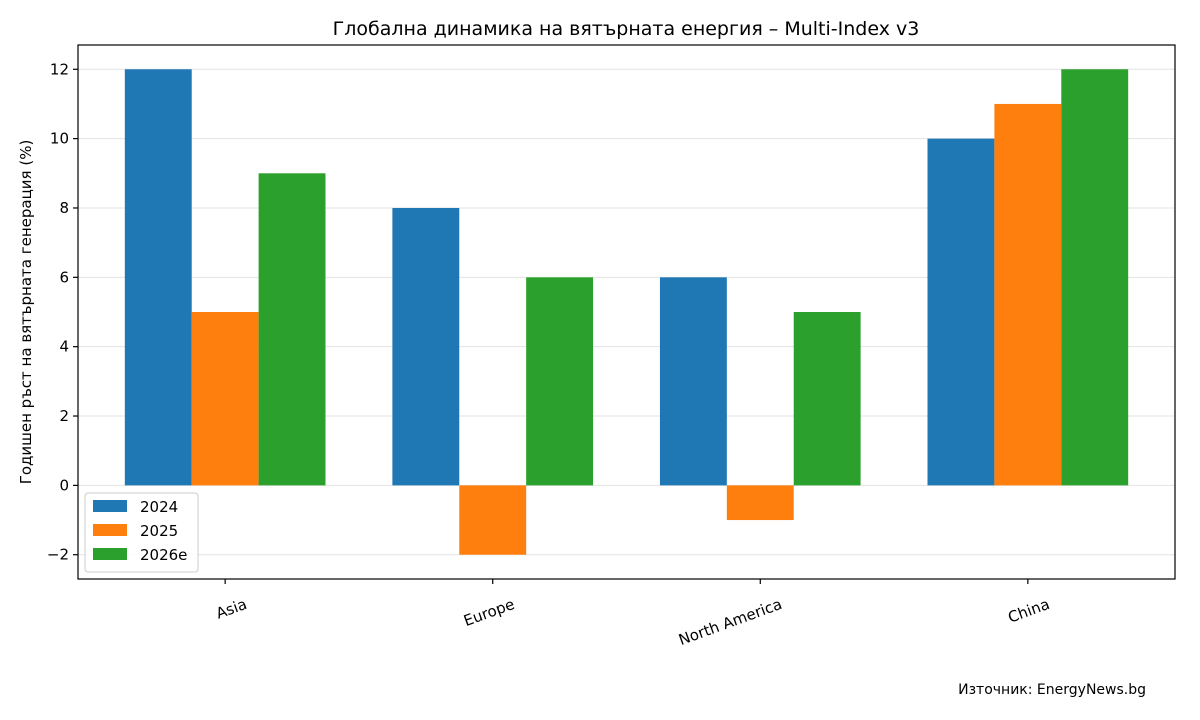  I want to click on legend: 2024 2025 2026e, so click(141, 532).